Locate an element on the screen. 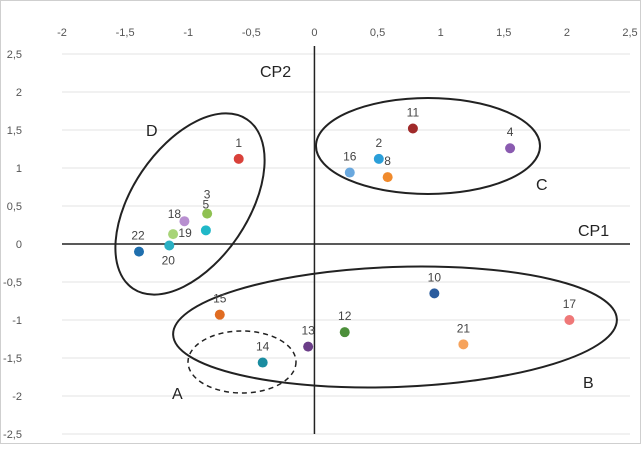  data-point-label: 4 is located at coordinates (510, 132).